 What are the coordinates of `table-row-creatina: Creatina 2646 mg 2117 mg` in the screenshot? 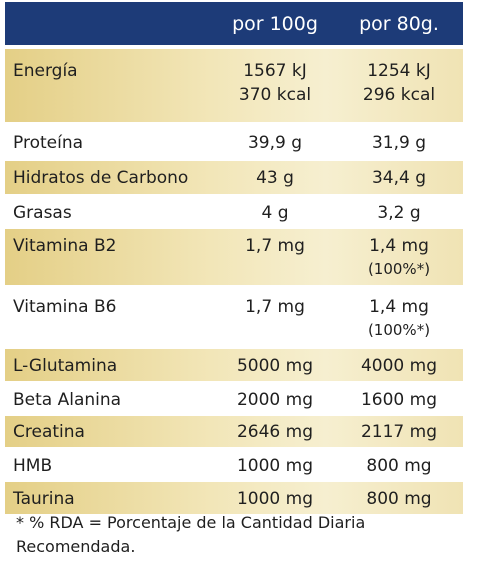 It's located at (234, 432).